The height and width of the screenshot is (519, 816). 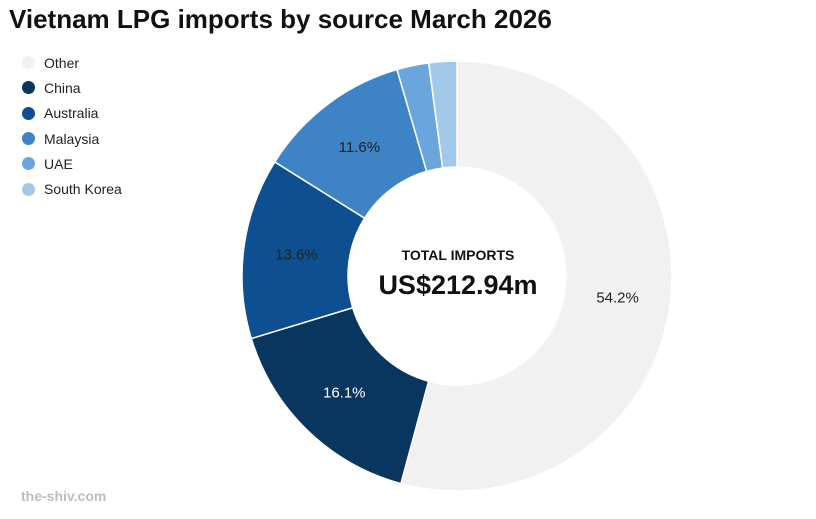 I want to click on legend-label: UAE, so click(x=58, y=163).